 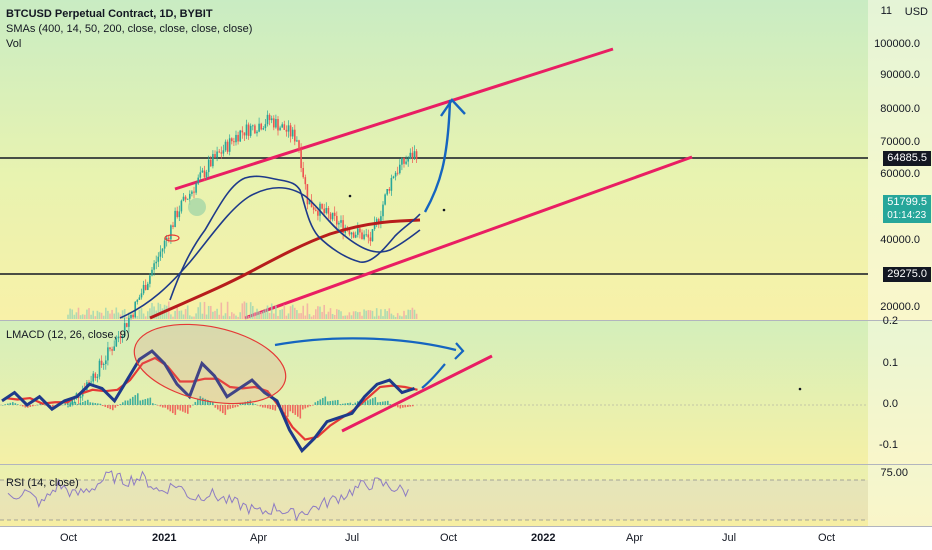 I want to click on time-tick: Oct, so click(x=449, y=538).